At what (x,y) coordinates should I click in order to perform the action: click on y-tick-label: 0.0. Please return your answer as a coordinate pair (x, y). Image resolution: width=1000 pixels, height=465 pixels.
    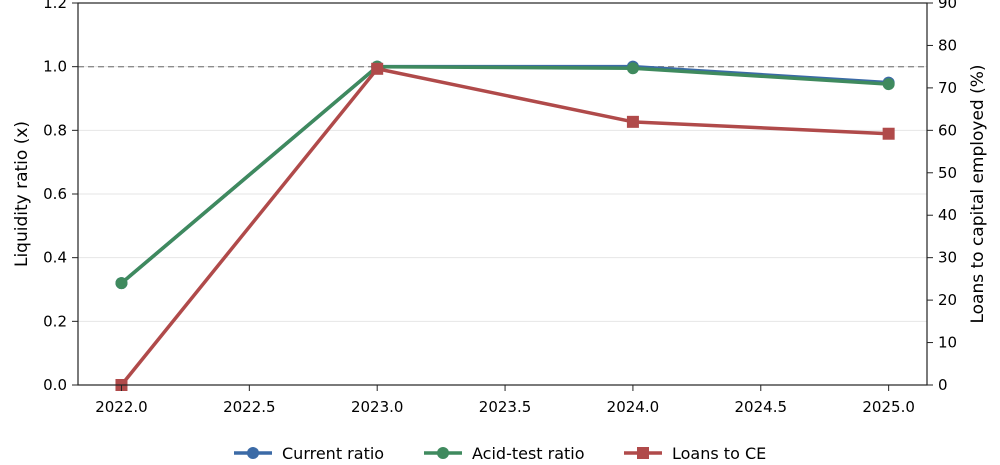
    Looking at the image, I should click on (55, 385).